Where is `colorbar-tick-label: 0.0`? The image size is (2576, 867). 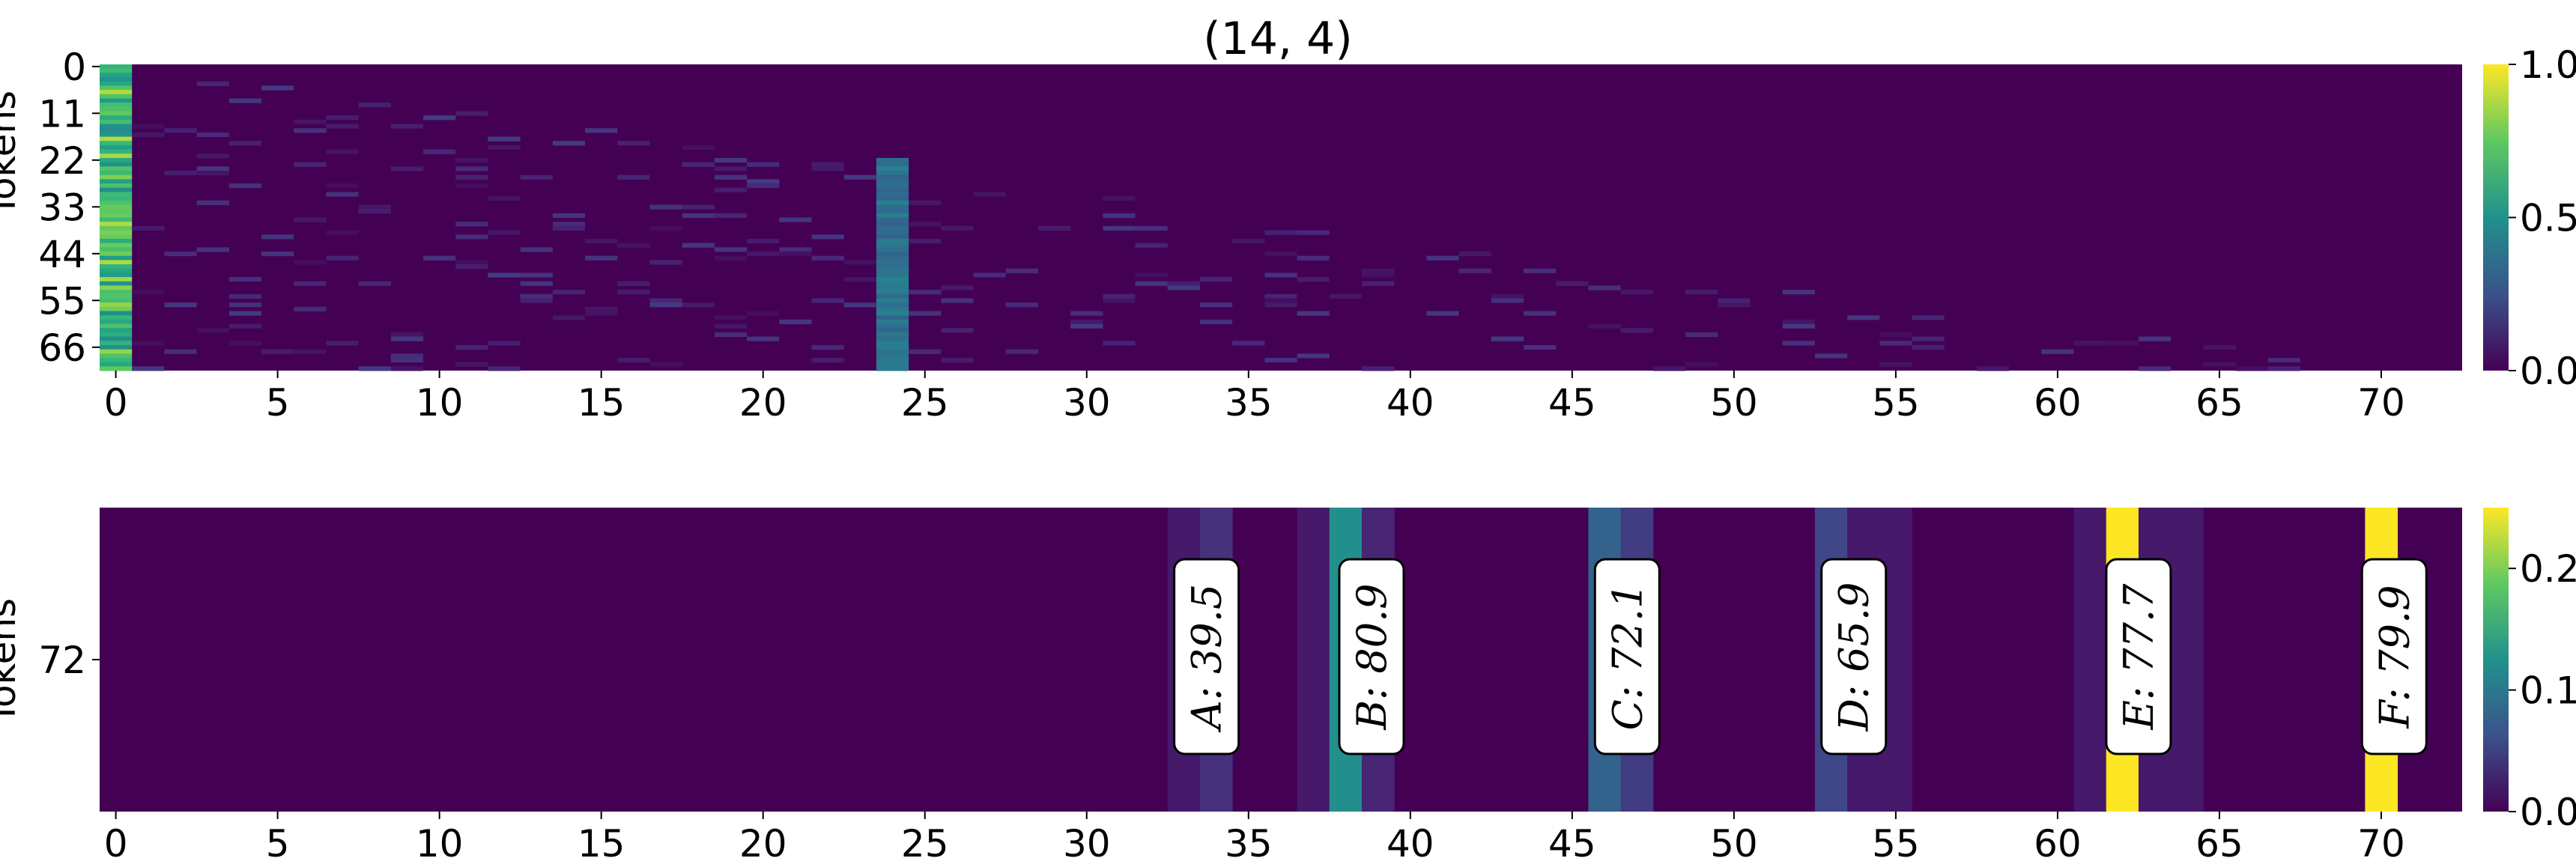 colorbar-tick-label: 0.0 is located at coordinates (2548, 371).